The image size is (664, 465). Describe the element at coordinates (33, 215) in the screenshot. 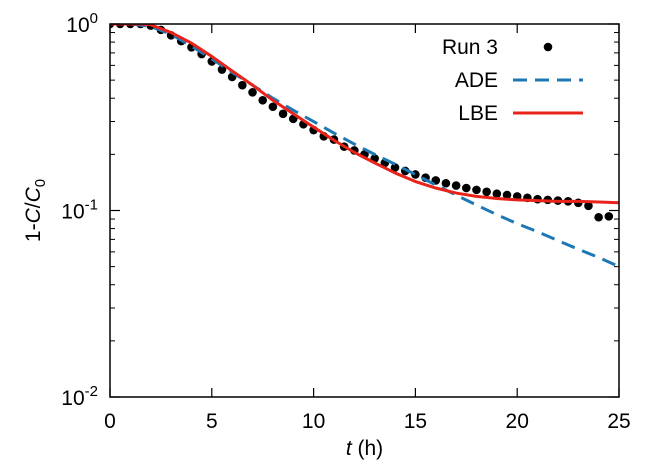

I see `y-axis-numerator: C` at that location.